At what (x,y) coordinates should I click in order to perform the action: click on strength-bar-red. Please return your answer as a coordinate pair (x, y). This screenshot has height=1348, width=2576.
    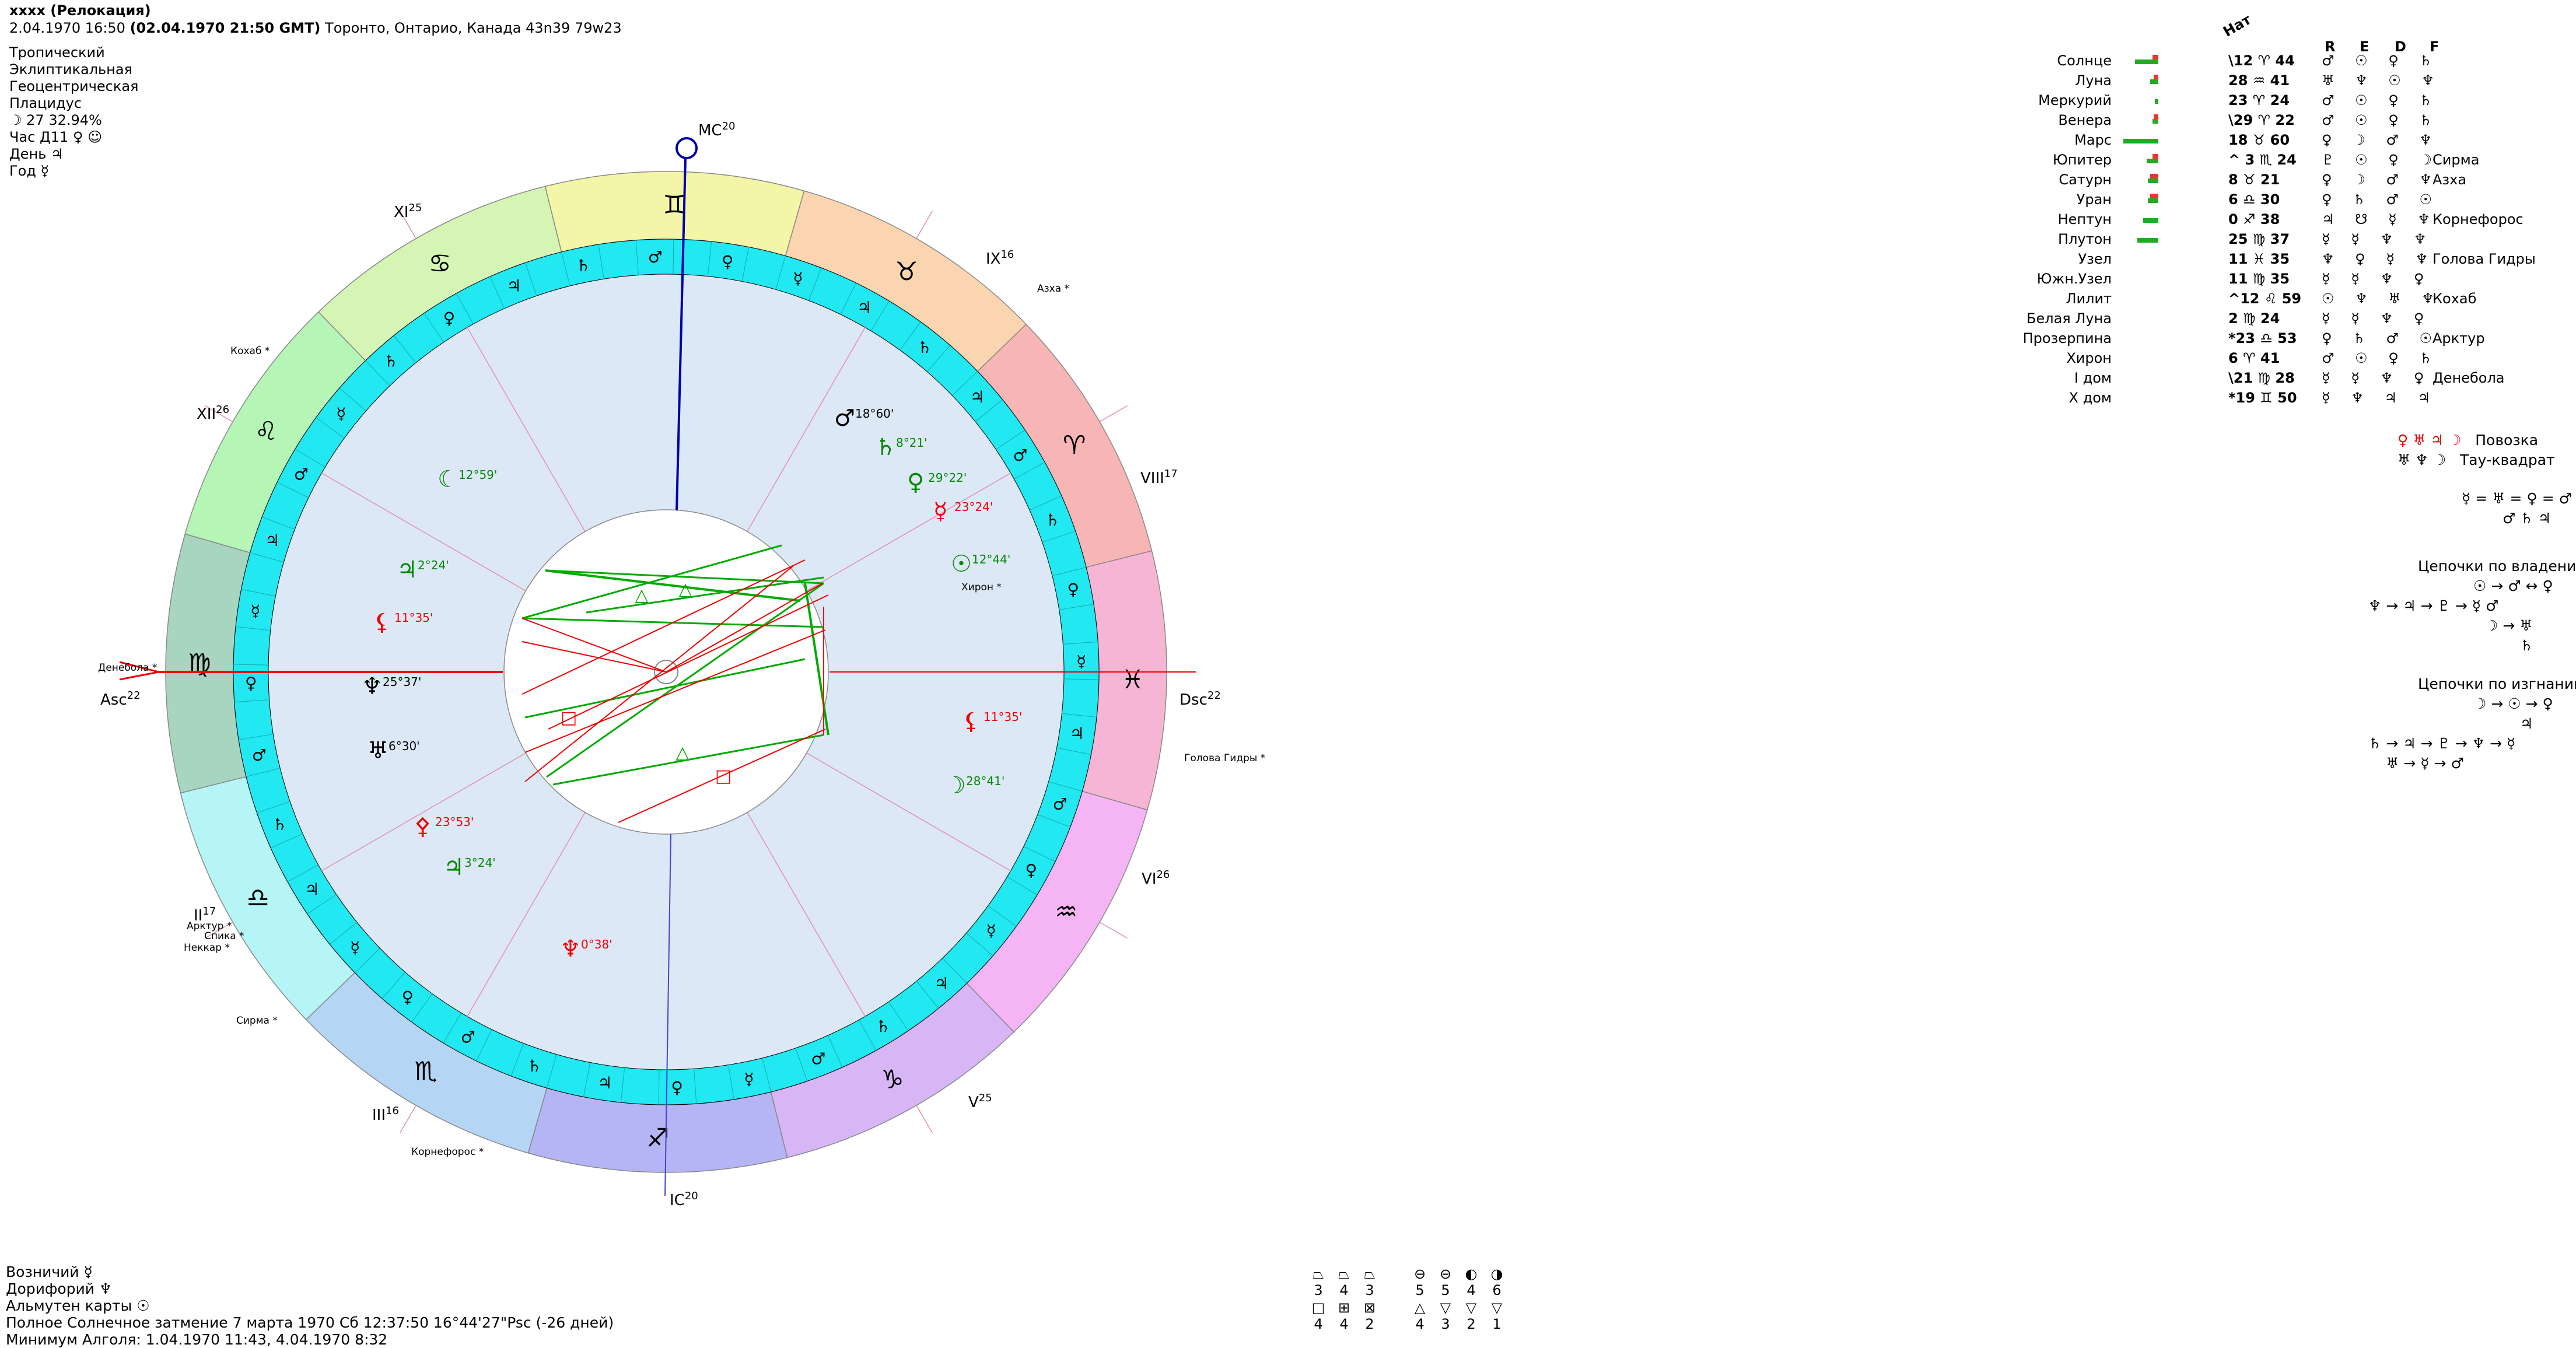
    Looking at the image, I should click on (2156, 77).